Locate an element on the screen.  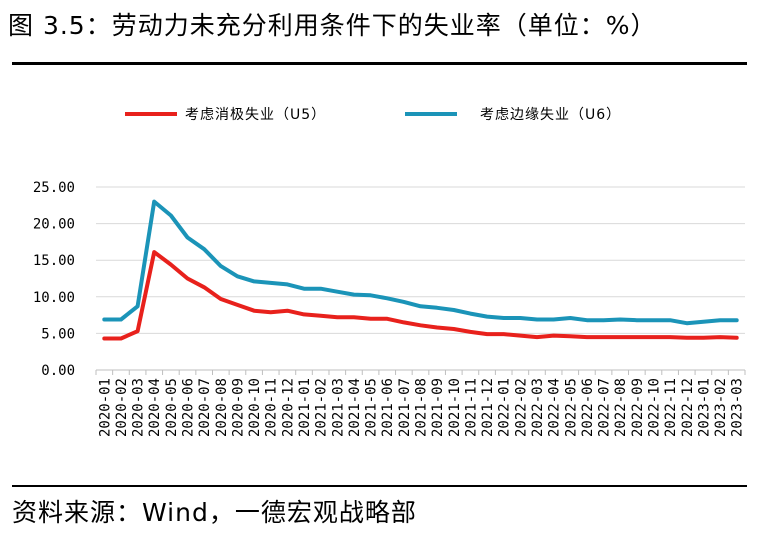
x-tick-label: 2021-04 is located at coordinates (355, 407).